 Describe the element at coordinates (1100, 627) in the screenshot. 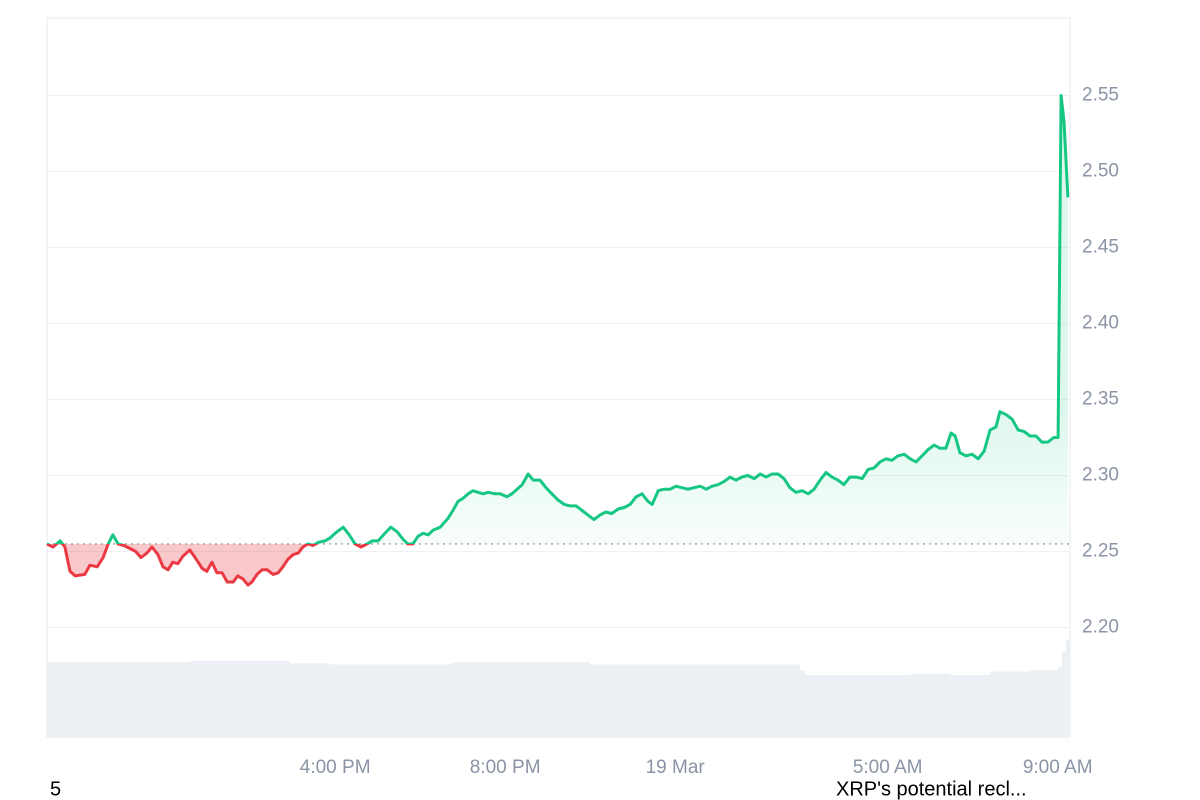

I see `y-tick-label: 2.20` at that location.